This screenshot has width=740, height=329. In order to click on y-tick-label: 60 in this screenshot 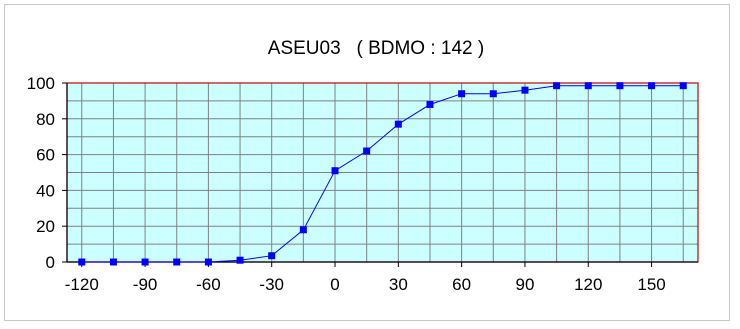, I will do `click(45, 155)`.